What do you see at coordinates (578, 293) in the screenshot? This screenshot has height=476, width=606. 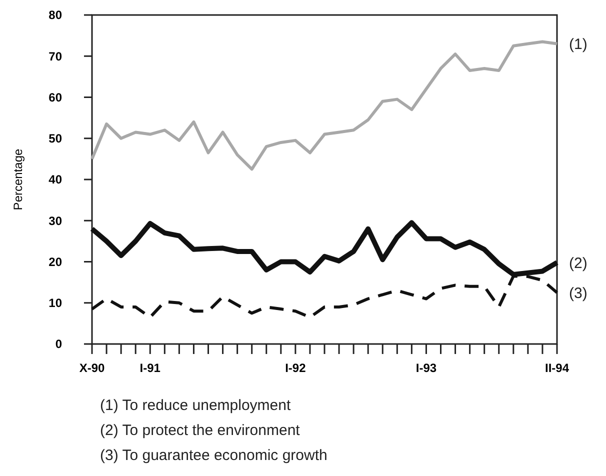 I see `series-label: (3)` at bounding box center [578, 293].